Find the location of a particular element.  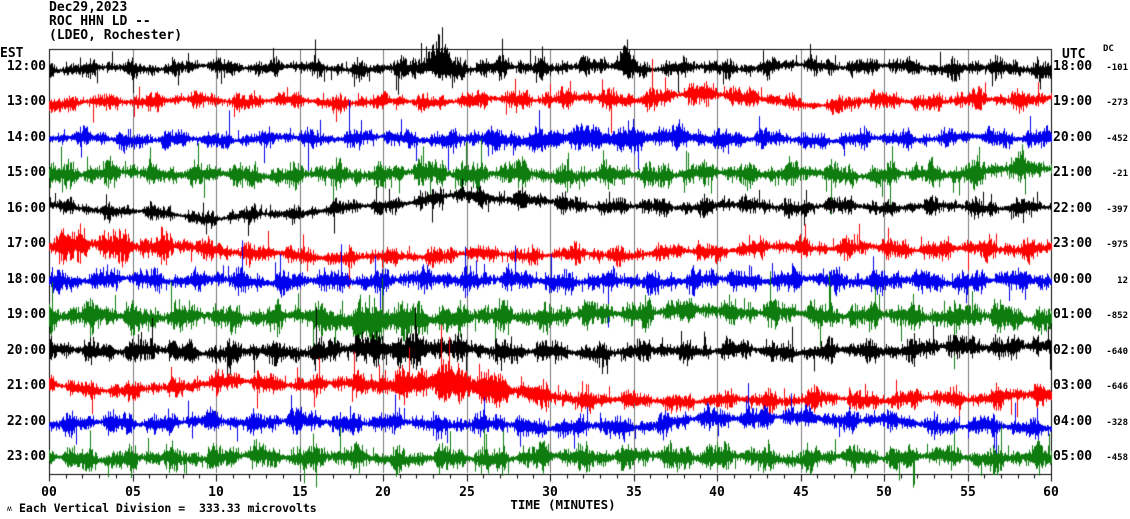

utc-time-label: 01:00 is located at coordinates (1073, 314).